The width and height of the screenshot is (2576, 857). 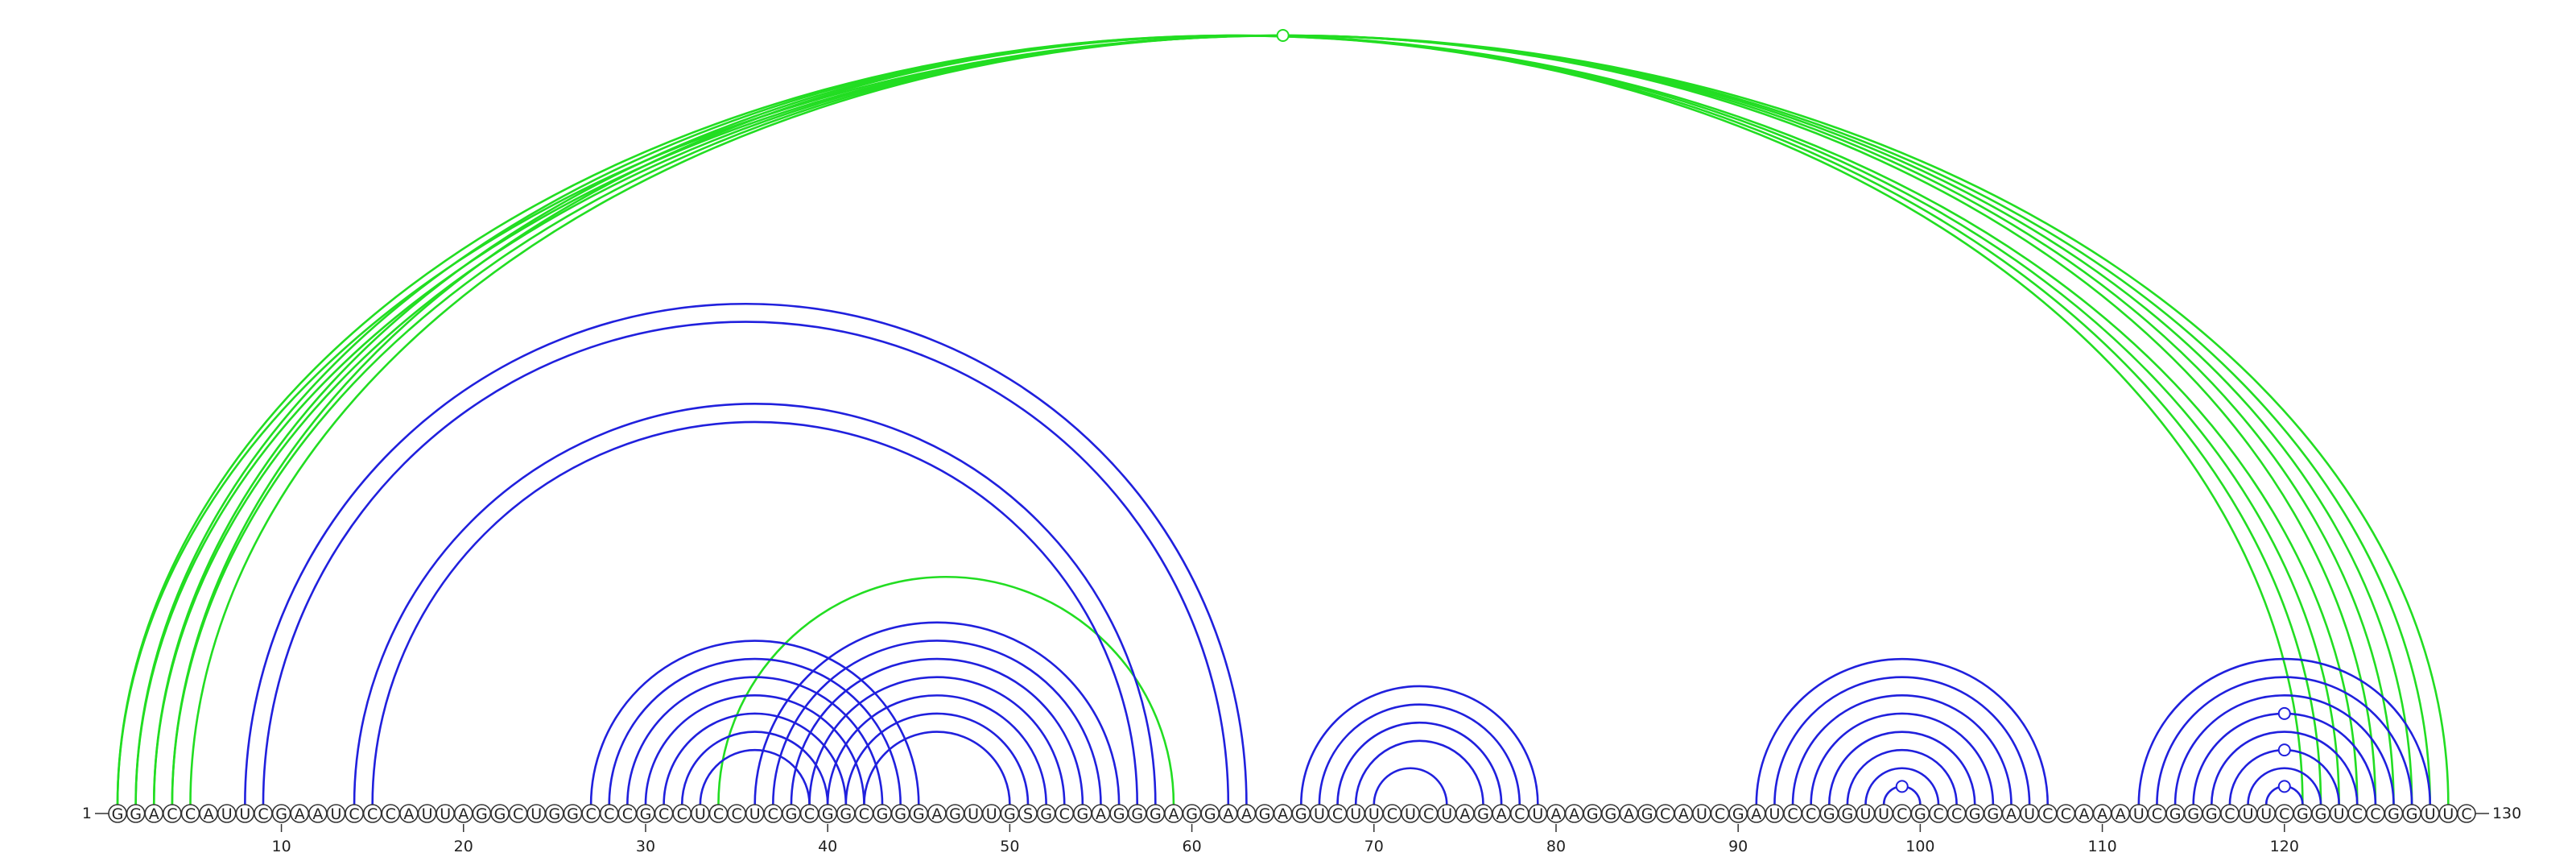 I want to click on nucleotide-letter: S, so click(x=1028, y=814).